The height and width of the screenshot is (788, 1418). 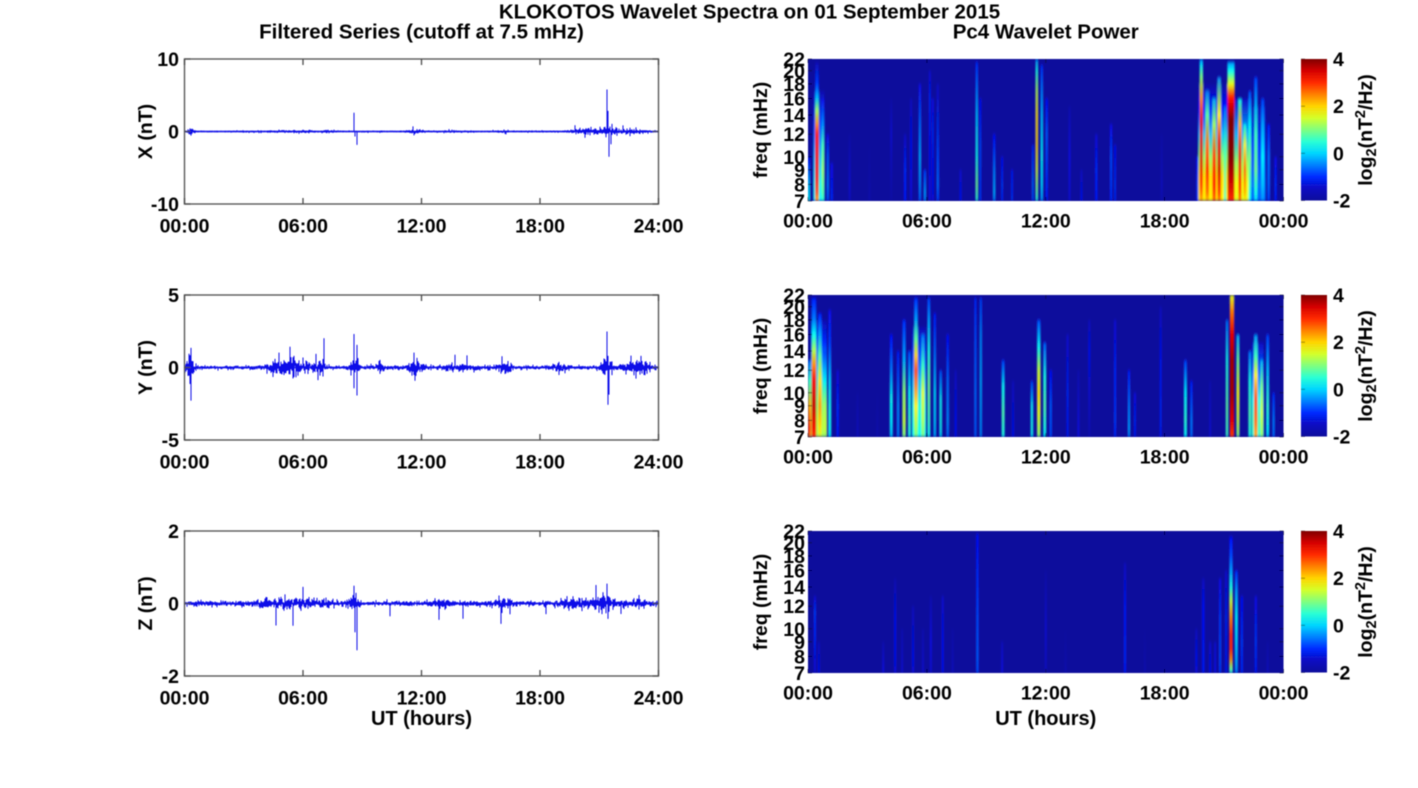 I want to click on svg-text: X (nT), so click(x=146, y=131).